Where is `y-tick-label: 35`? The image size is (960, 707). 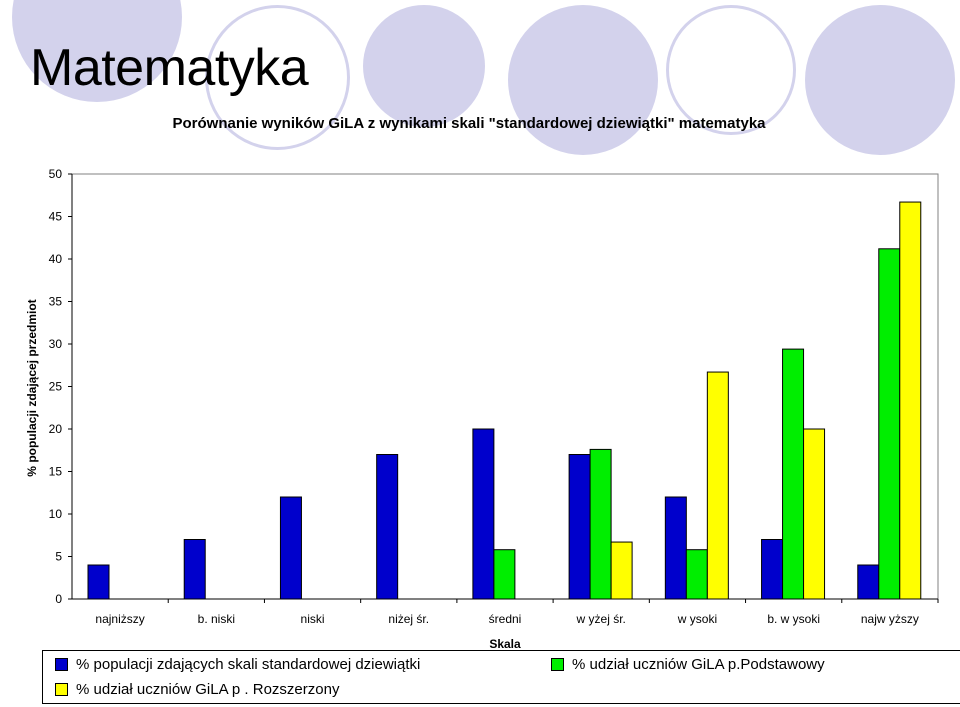 y-tick-label: 35 is located at coordinates (56, 302).